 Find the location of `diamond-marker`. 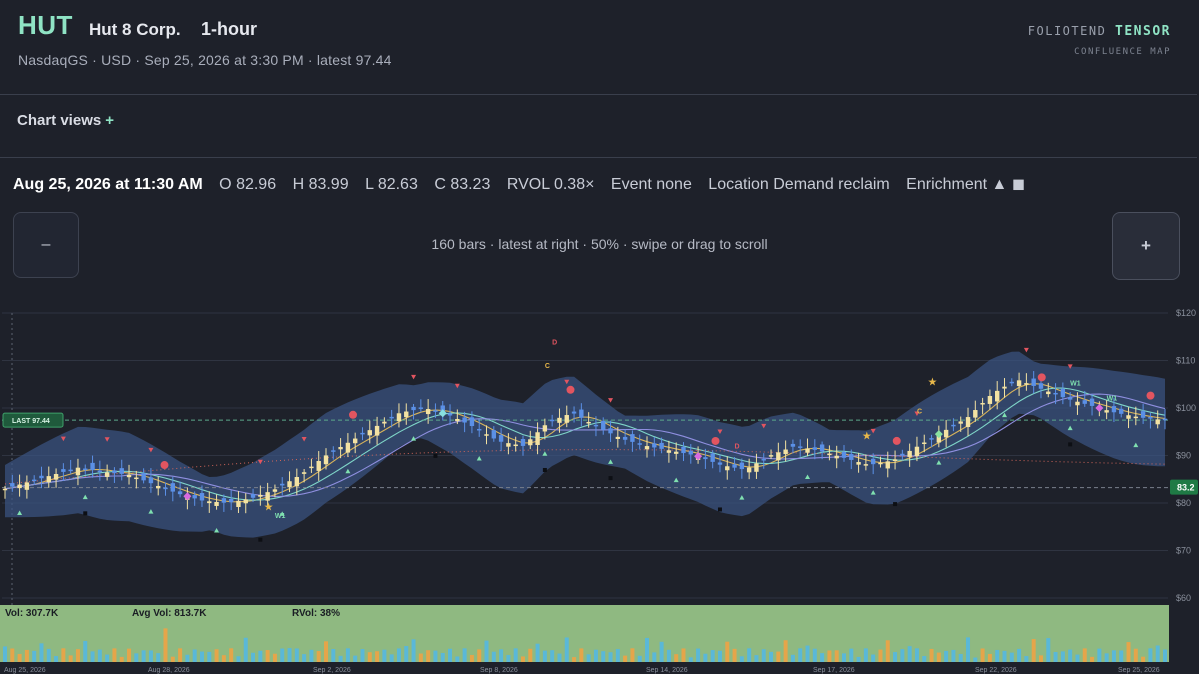

diamond-marker is located at coordinates (1099, 408).